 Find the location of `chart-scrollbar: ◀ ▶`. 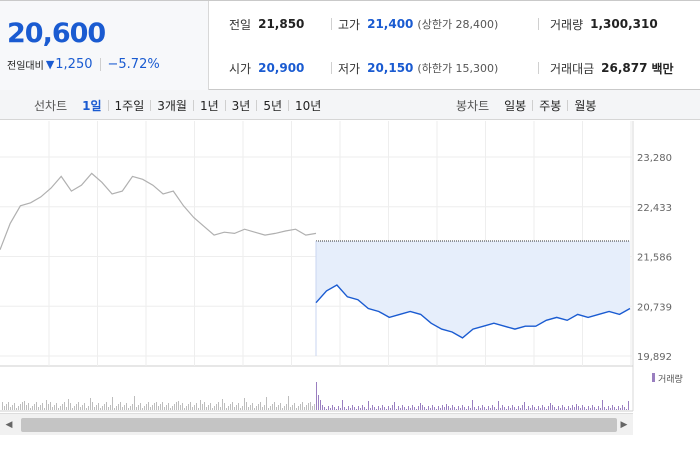

chart-scrollbar: ◀ ▶ is located at coordinates (316, 424).